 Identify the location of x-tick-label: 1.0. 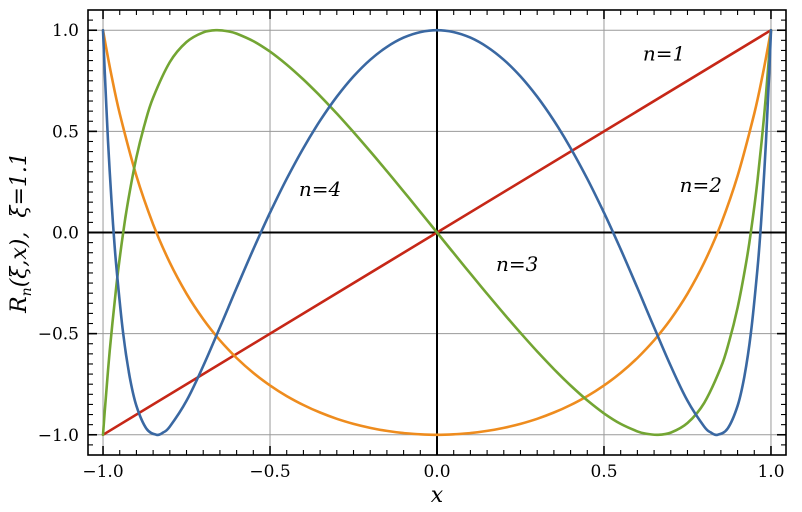
(770, 472).